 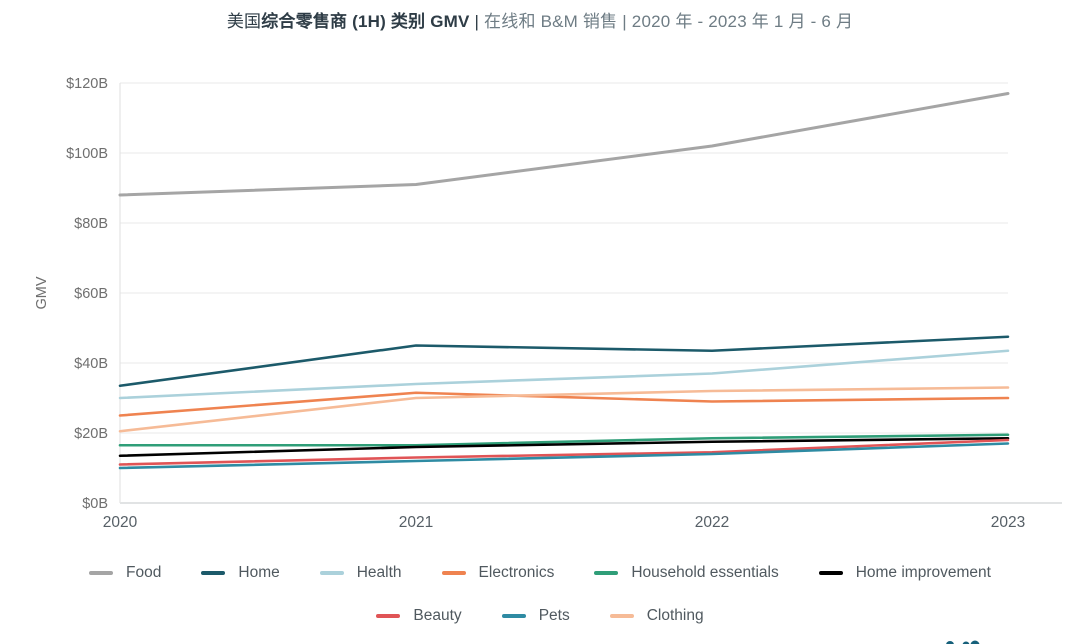 What do you see at coordinates (923, 572) in the screenshot?
I see `legend-label: Home improvement` at bounding box center [923, 572].